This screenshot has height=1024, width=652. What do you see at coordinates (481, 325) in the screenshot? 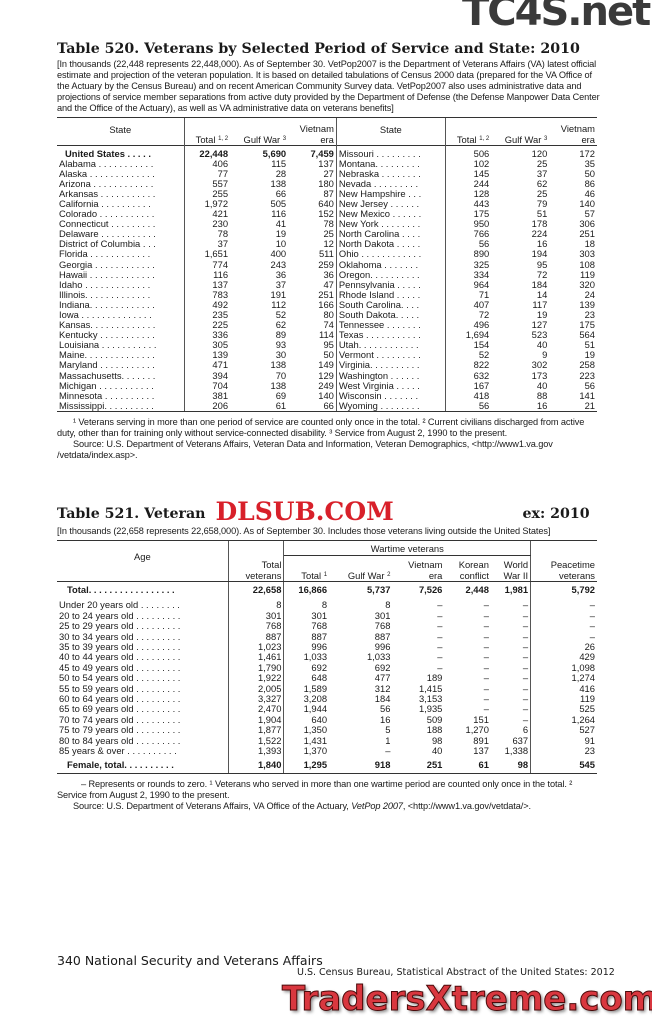
I see `total-value: 496` at bounding box center [481, 325].